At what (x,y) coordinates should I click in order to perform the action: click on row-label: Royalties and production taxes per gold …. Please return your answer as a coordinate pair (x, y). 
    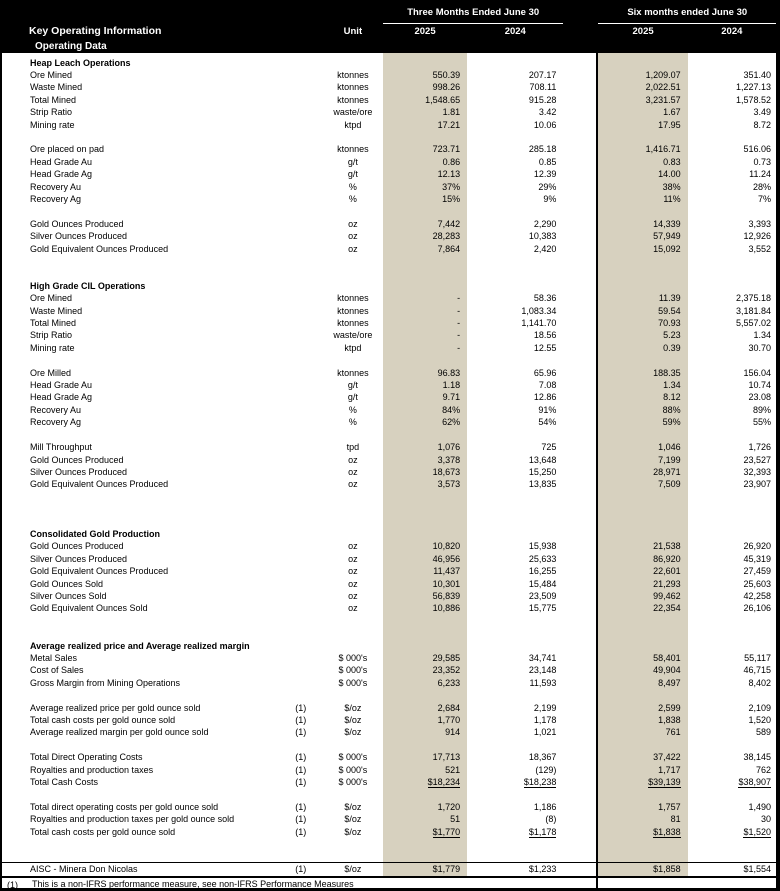
    Looking at the image, I should click on (132, 819).